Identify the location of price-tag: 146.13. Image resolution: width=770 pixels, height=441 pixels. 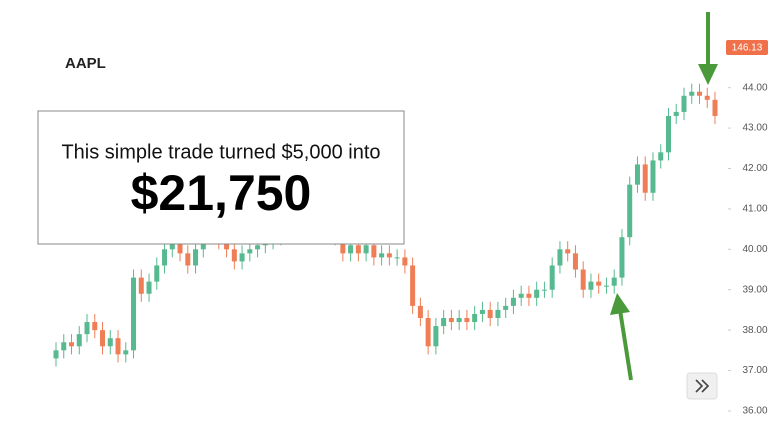
(747, 47).